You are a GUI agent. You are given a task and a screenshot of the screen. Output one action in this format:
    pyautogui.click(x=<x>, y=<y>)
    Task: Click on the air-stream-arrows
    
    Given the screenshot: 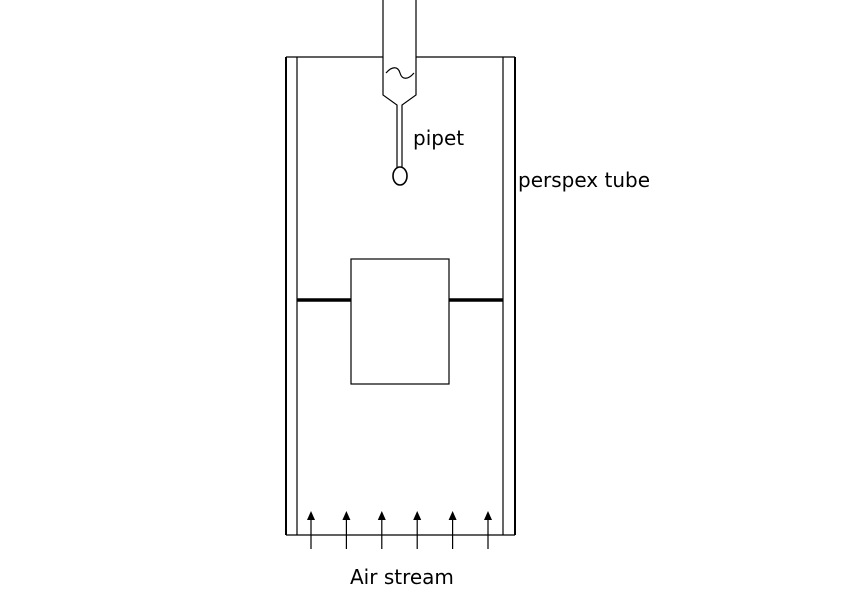 What is the action you would take?
    pyautogui.click(x=399, y=530)
    